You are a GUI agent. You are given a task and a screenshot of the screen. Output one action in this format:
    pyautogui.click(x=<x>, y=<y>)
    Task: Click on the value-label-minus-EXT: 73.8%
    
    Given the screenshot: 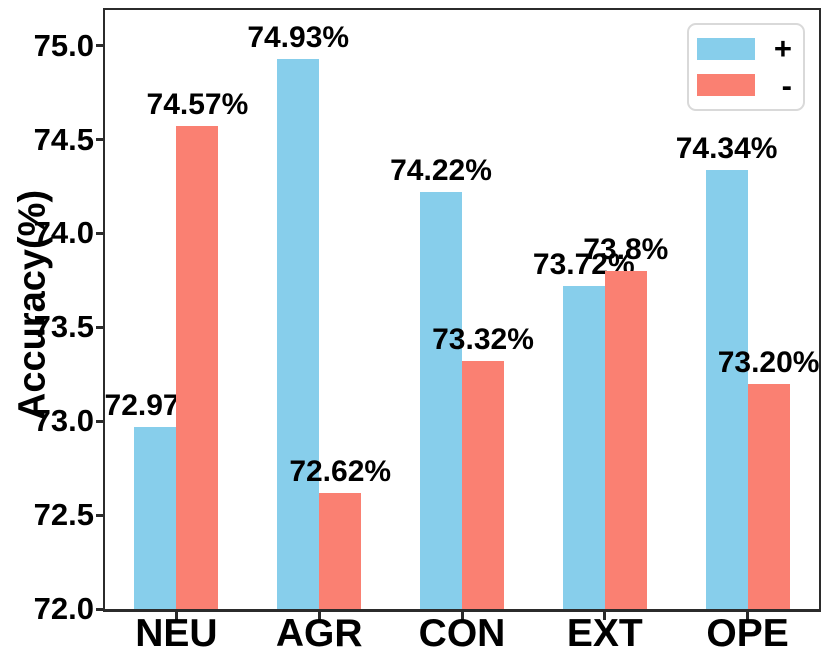 What is the action you would take?
    pyautogui.click(x=626, y=250)
    